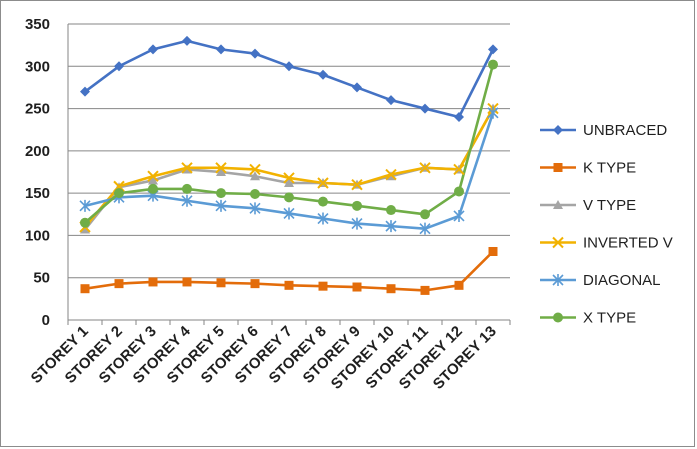 The width and height of the screenshot is (697, 449). I want to click on y-tick-label: 200, so click(37, 151).